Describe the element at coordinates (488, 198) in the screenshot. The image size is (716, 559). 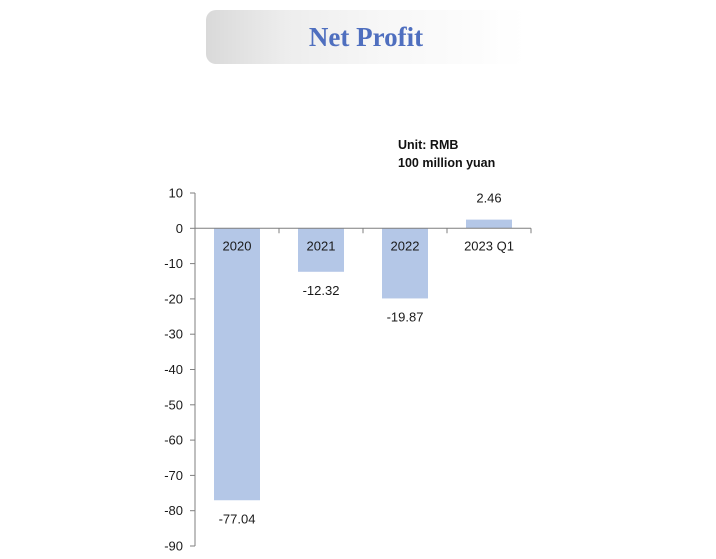
I see `data-label: 2.46` at that location.